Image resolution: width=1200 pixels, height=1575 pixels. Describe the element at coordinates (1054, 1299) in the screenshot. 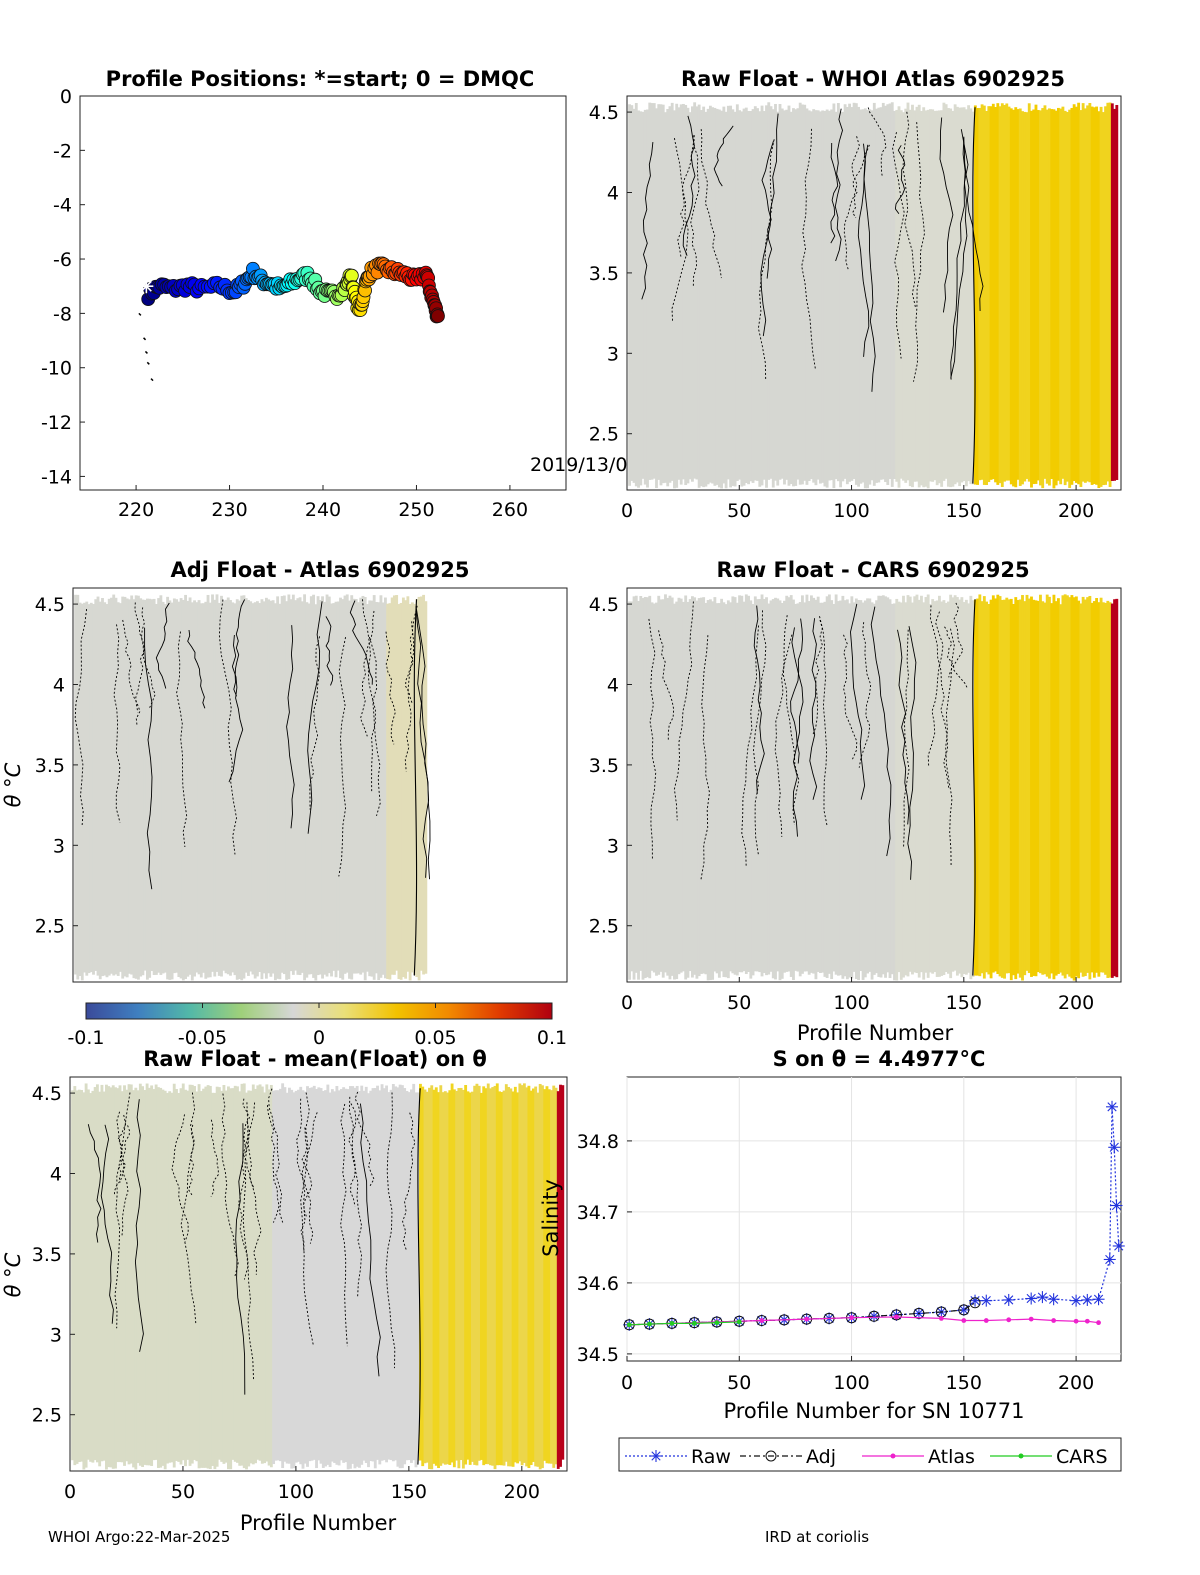

I see `raw-marker` at that location.